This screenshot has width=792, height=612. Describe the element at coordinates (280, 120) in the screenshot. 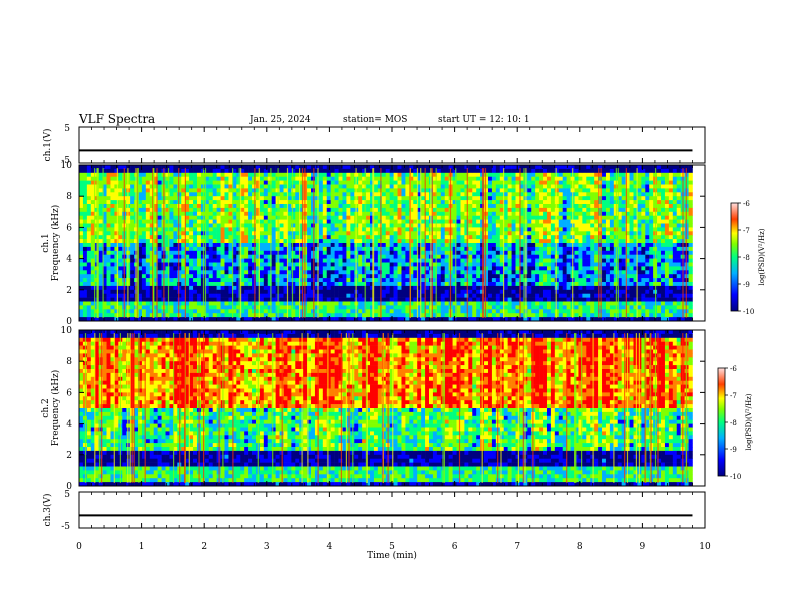

I see `date-label: Jan. 25, 2024` at that location.